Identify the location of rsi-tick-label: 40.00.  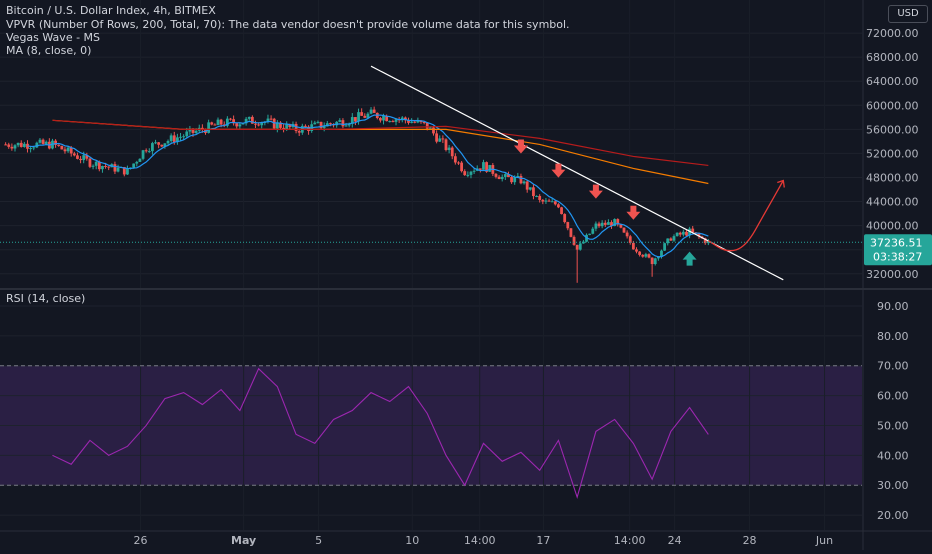
(893, 455).